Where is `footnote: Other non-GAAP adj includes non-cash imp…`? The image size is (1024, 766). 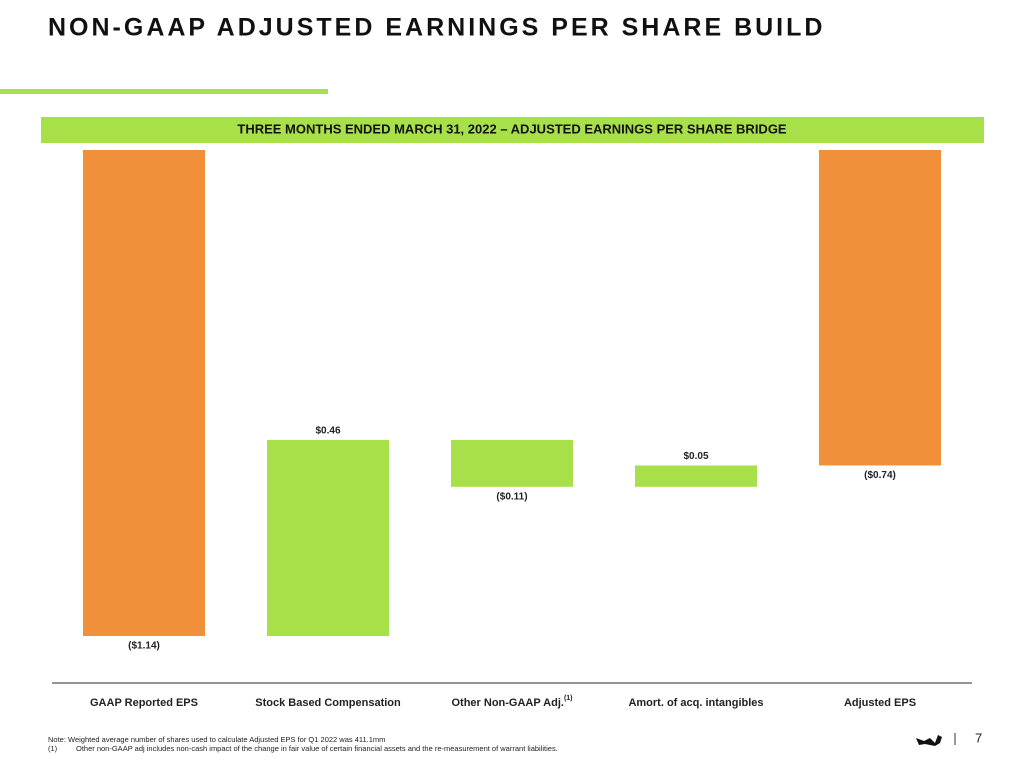 footnote: Other non-GAAP adj includes non-cash imp… is located at coordinates (317, 748).